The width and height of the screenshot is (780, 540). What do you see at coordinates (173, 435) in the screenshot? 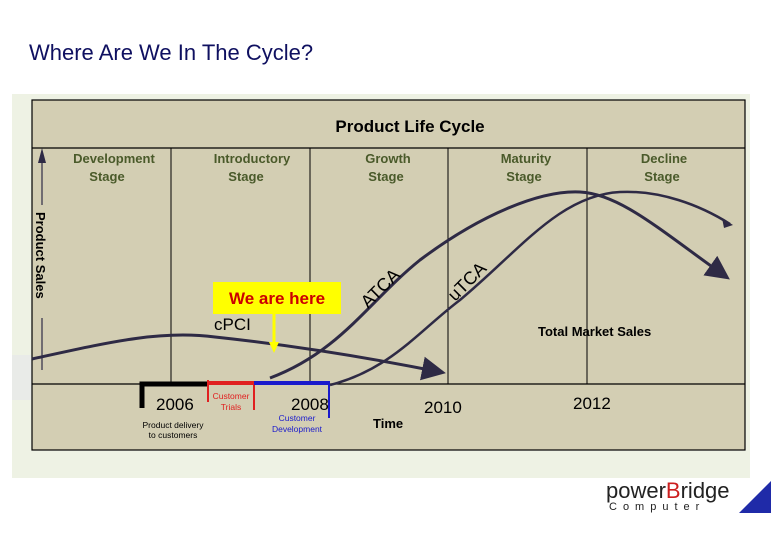
I see `svg-text: to customers` at bounding box center [173, 435].